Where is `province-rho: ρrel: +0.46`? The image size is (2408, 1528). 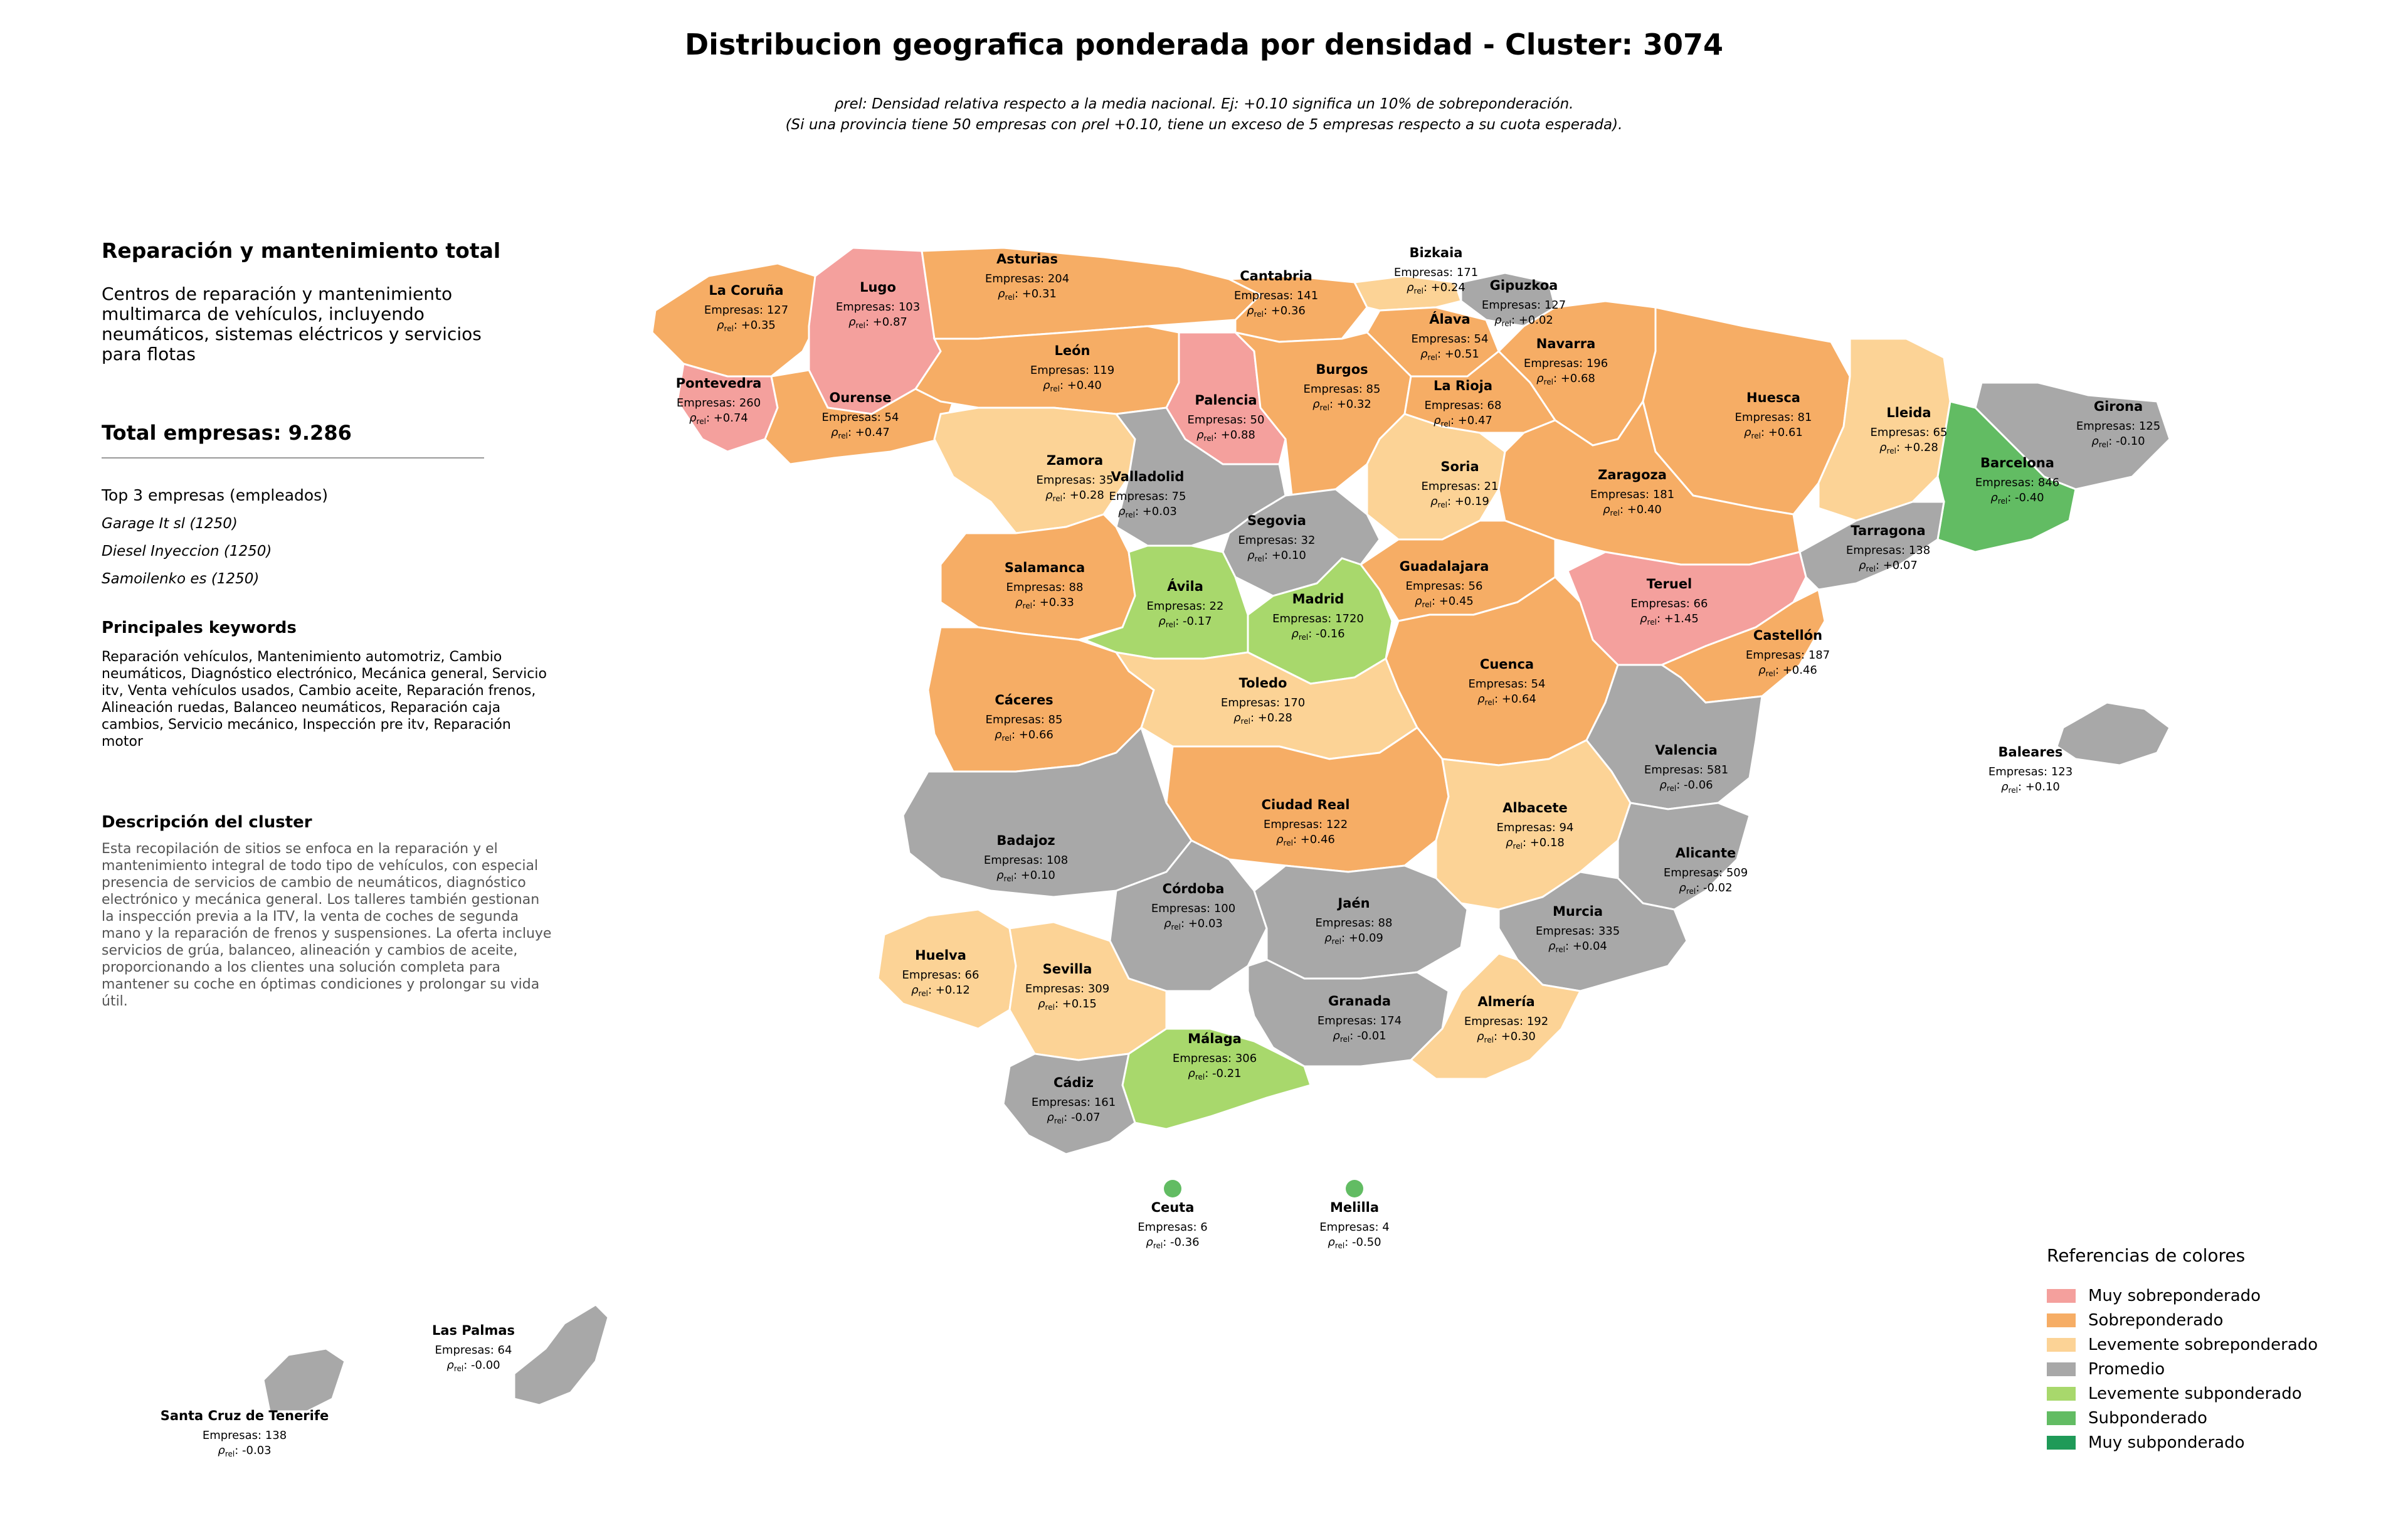
province-rho: ρrel: +0.46 is located at coordinates (1305, 840).